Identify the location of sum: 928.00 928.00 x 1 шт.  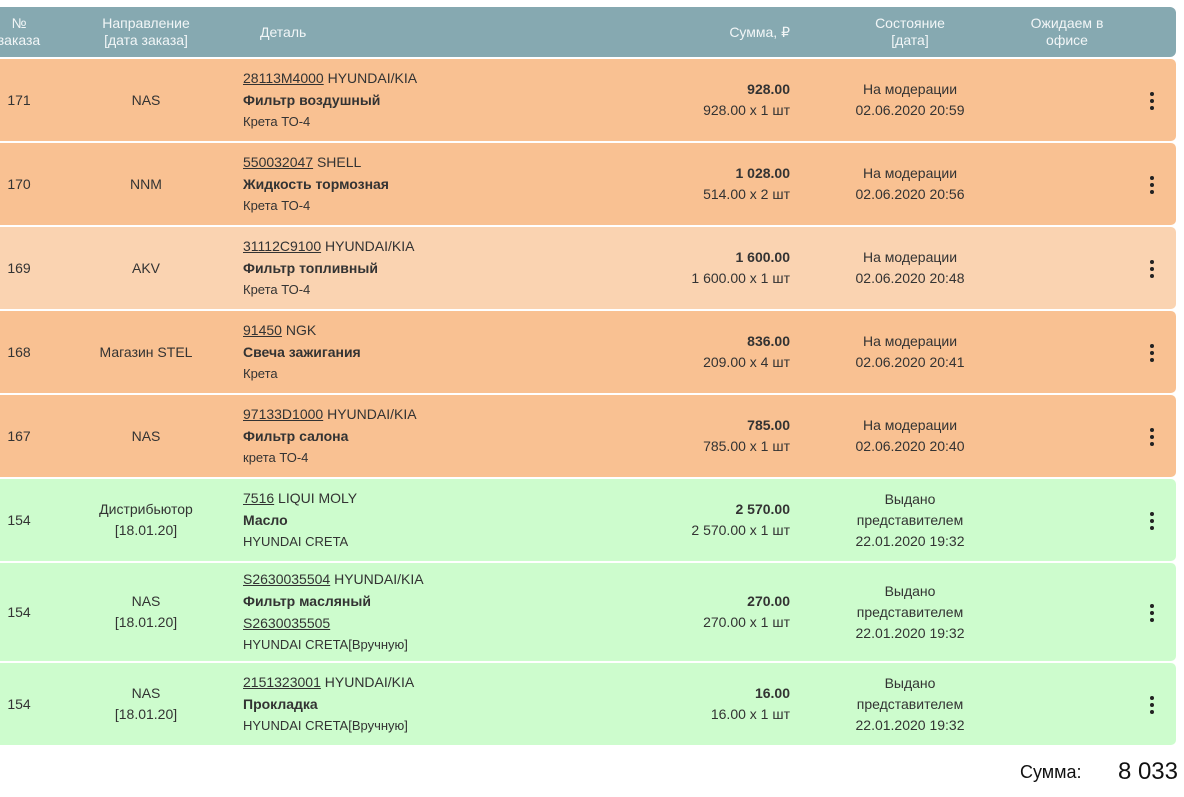
(746, 100).